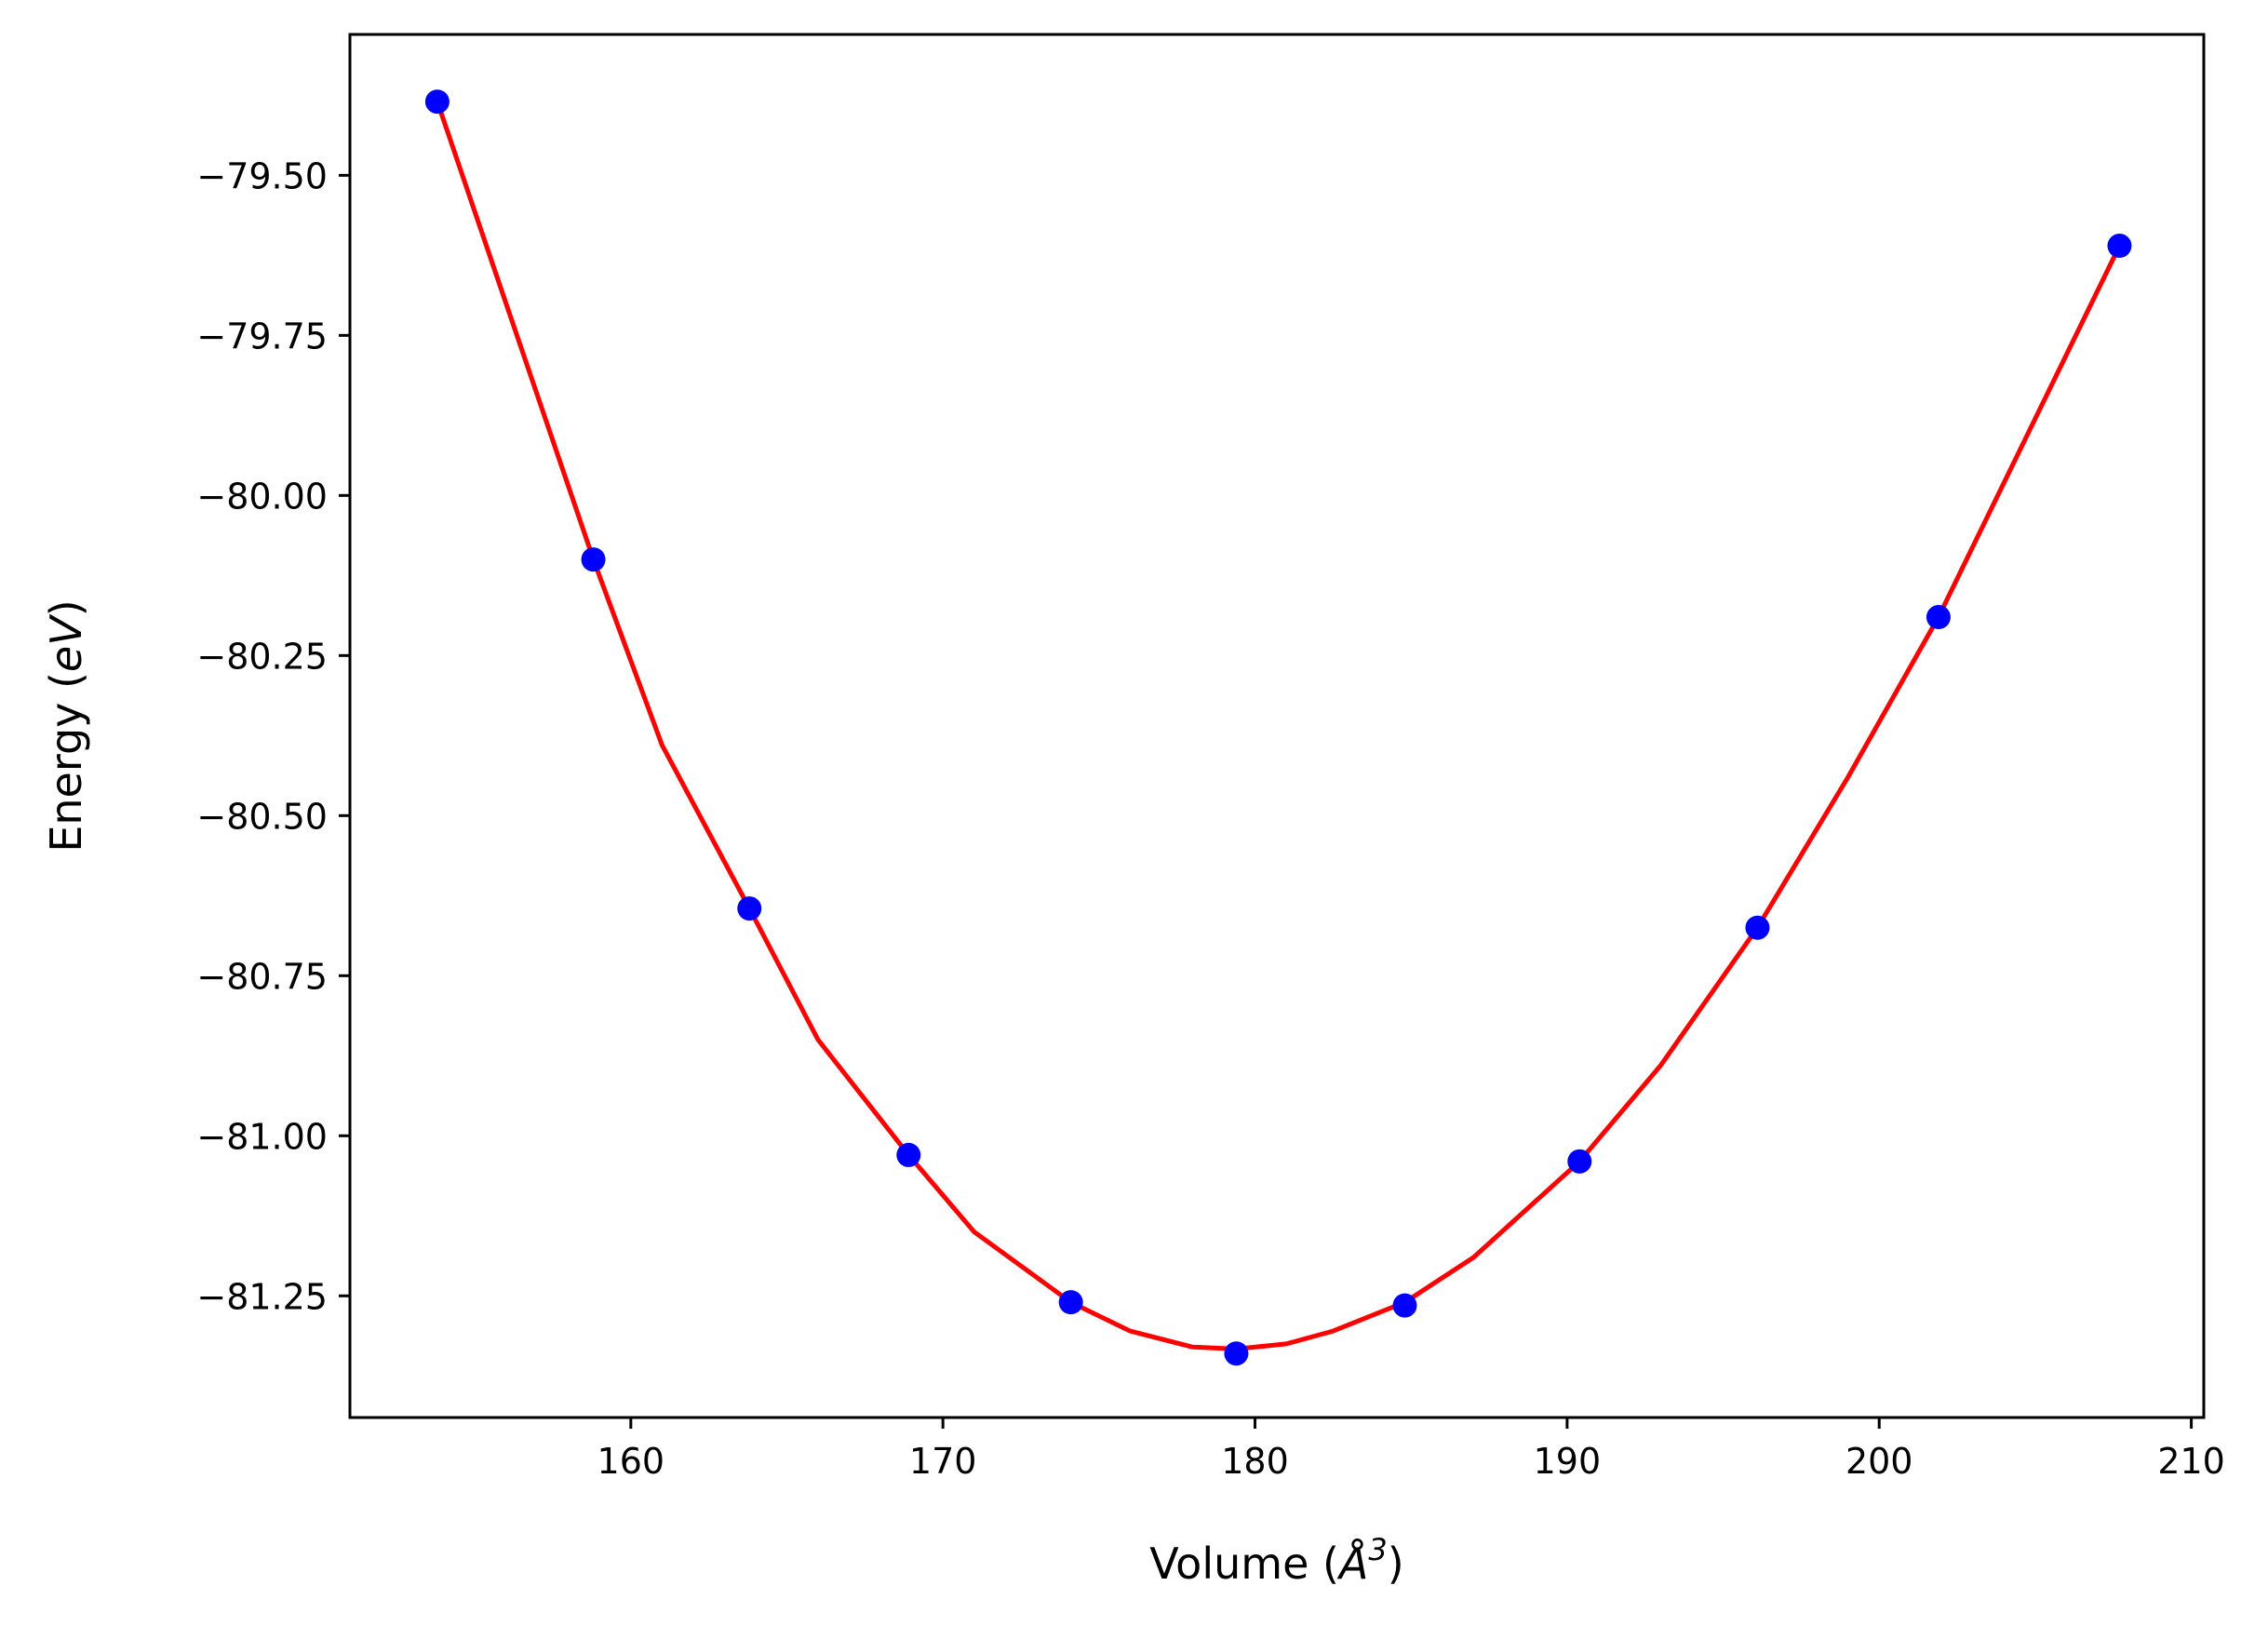  What do you see at coordinates (2191, 1461) in the screenshot?
I see `x-tick-label: 210` at bounding box center [2191, 1461].